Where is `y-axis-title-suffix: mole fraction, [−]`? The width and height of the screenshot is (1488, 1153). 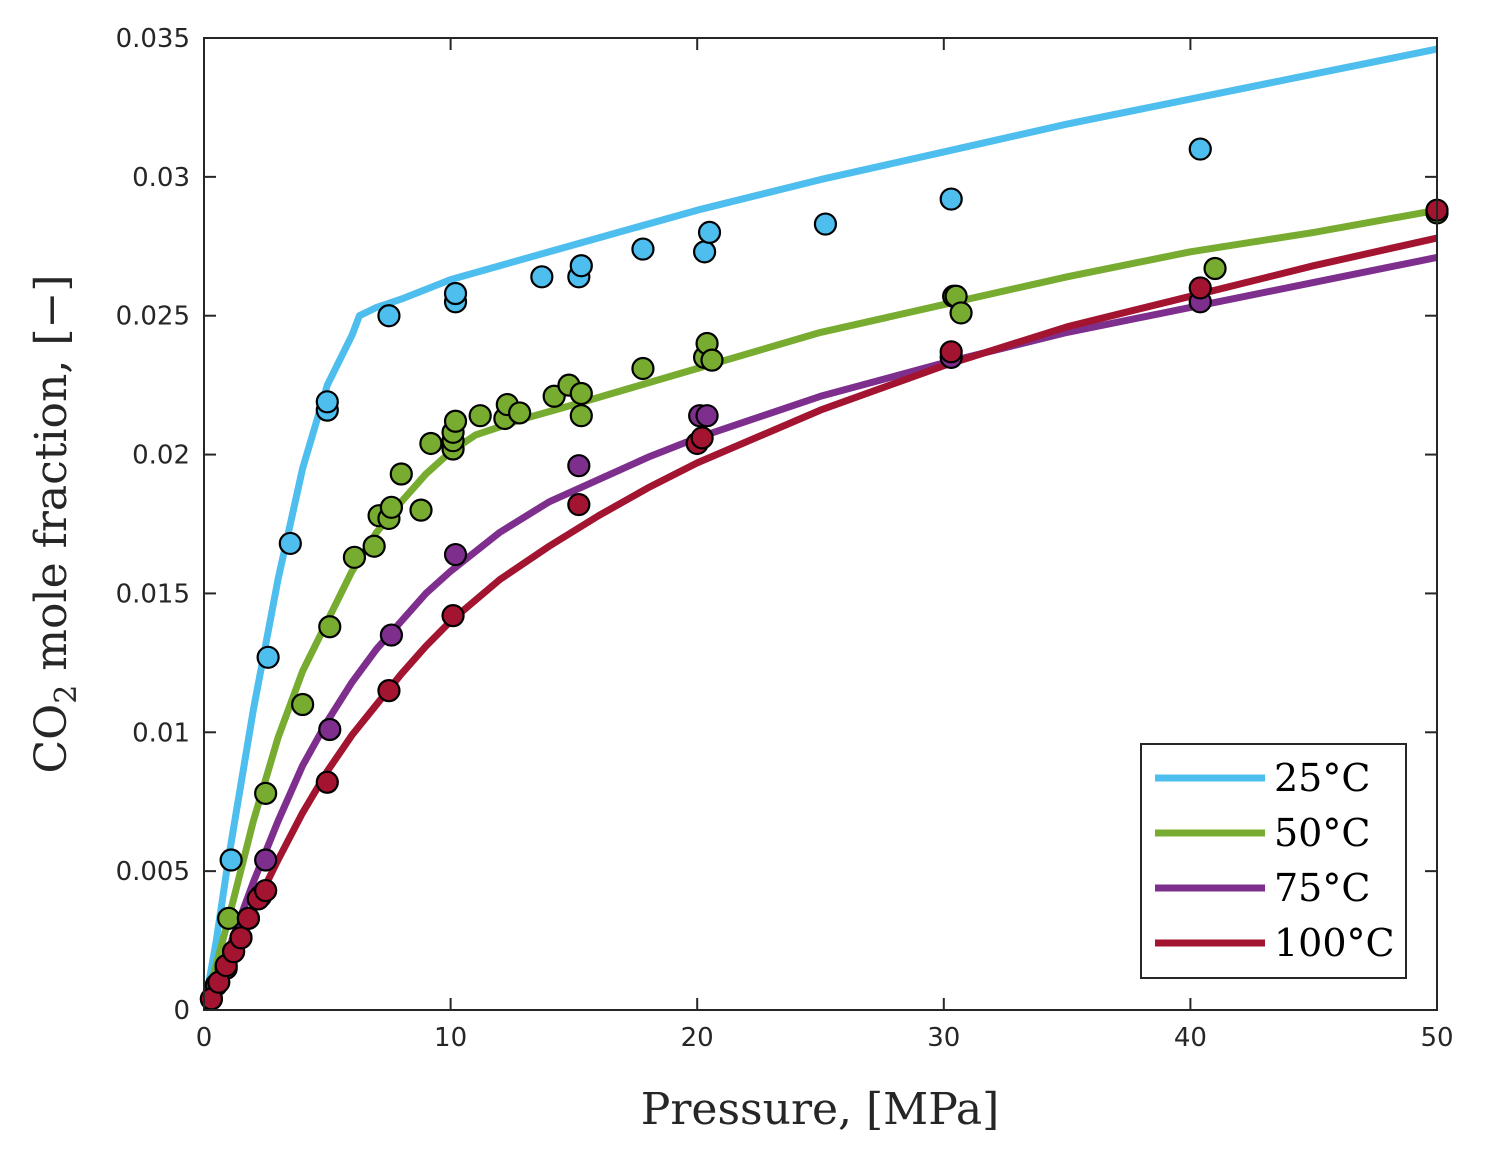 y-axis-title-suffix: mole fraction, [−] is located at coordinates (51, 479).